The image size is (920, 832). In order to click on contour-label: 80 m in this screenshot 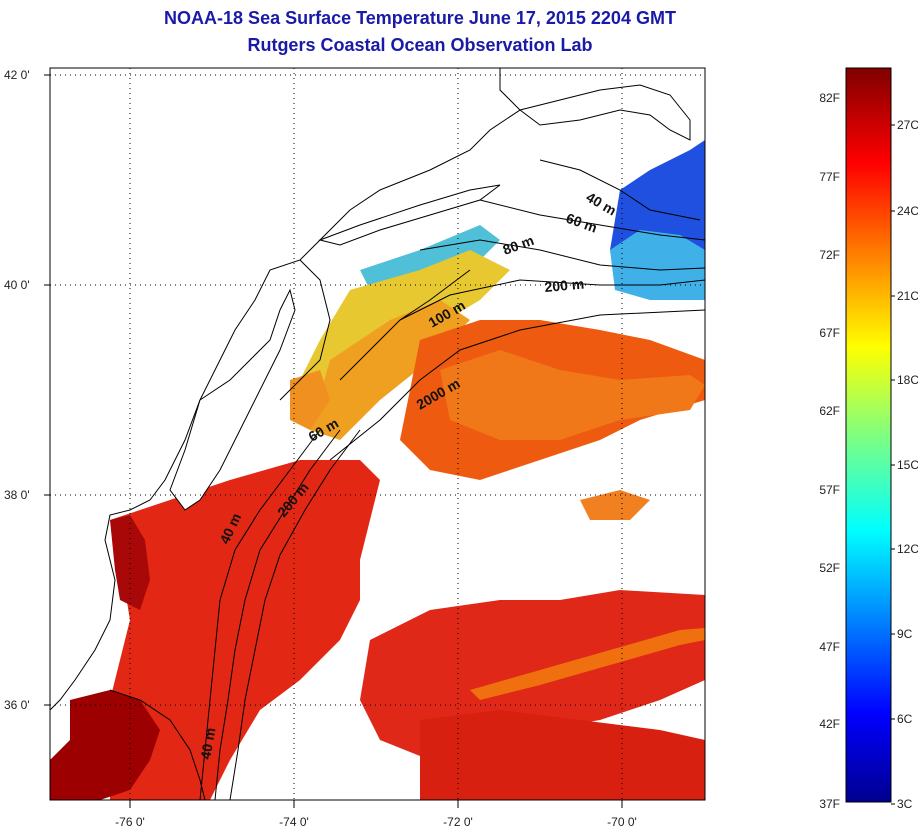, I will do `click(518, 245)`.